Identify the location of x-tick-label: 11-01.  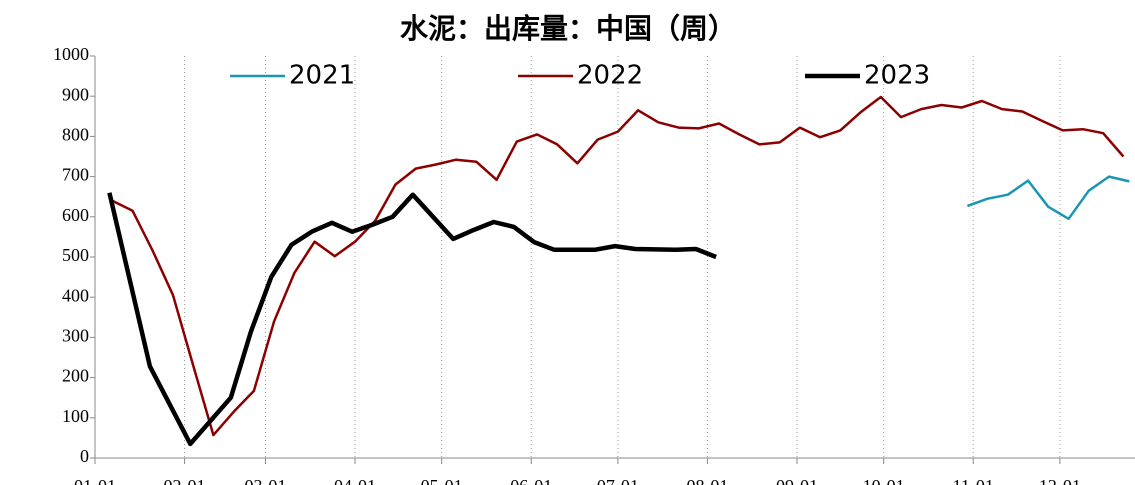
(973, 480).